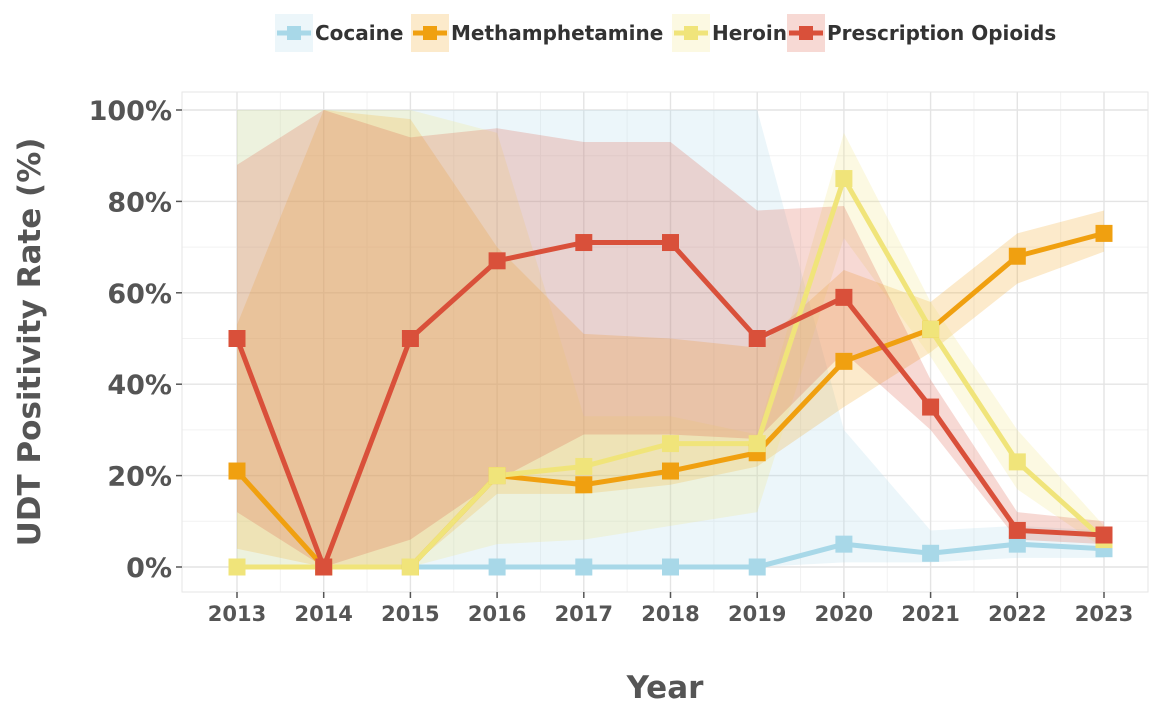 Image resolution: width=1157 pixels, height=702 pixels. I want to click on y-tick-label: 80%, so click(139, 202).